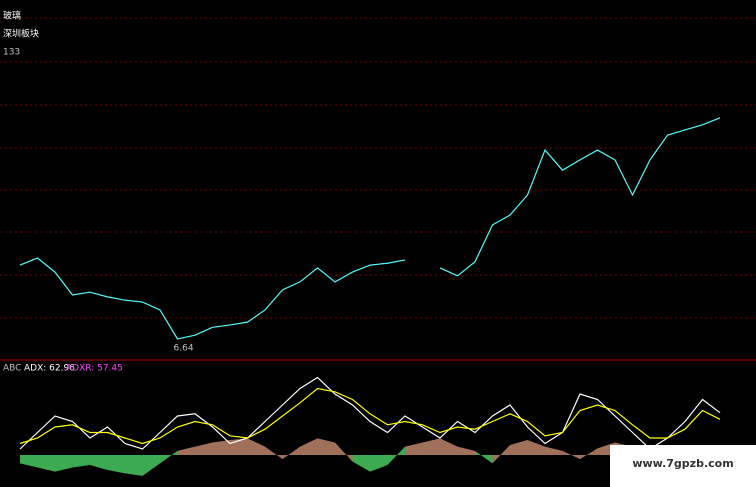  Describe the element at coordinates (184, 349) in the screenshot. I see `low-annotation: 6.64` at that location.